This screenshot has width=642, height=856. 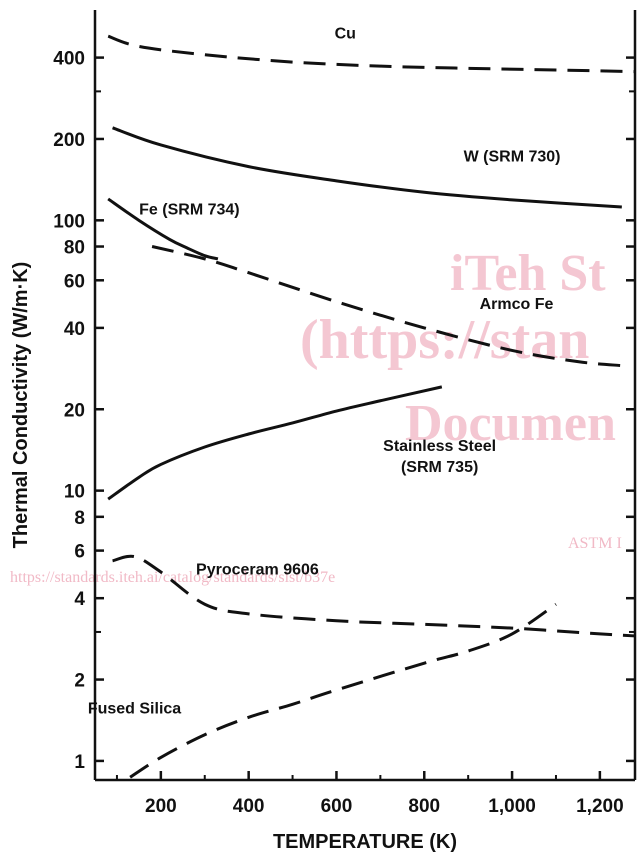 What do you see at coordinates (161, 806) in the screenshot?
I see `x-tick-label: 200` at bounding box center [161, 806].